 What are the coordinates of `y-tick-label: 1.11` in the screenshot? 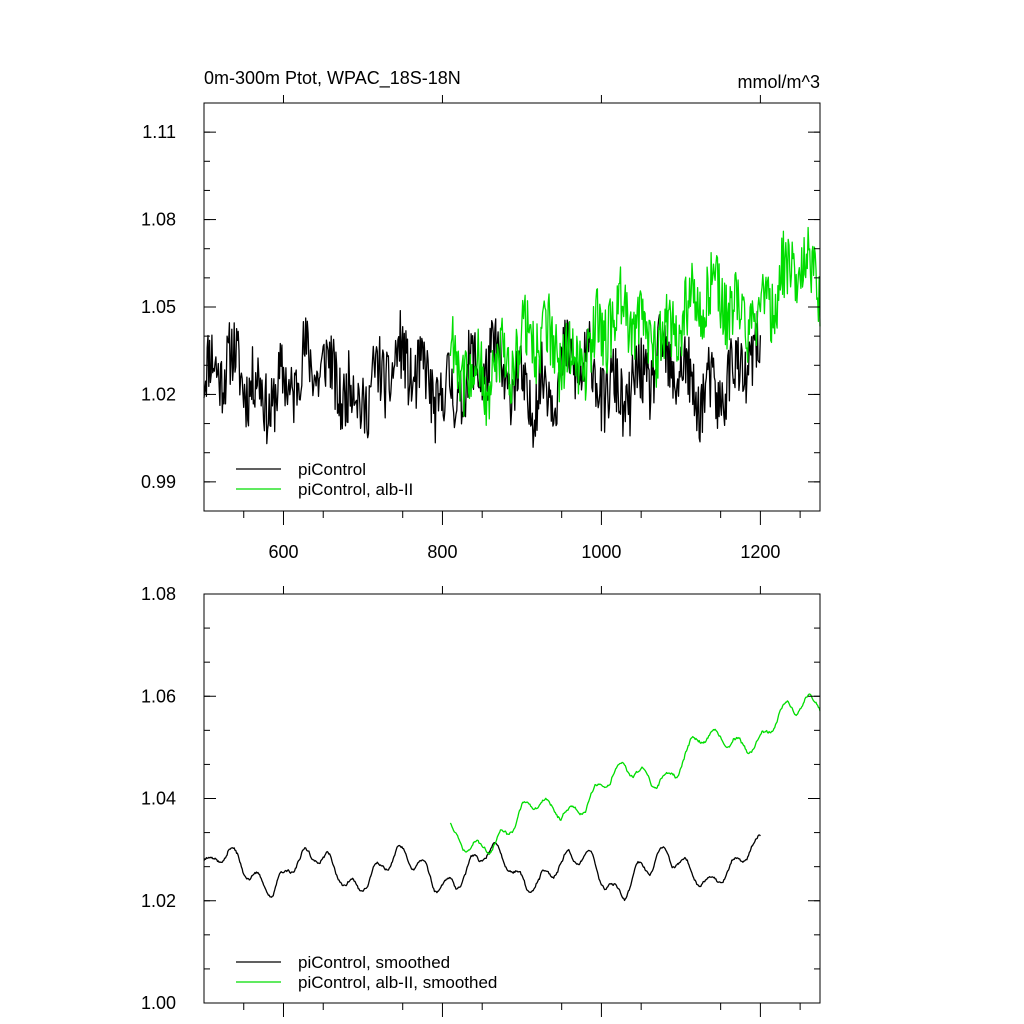 It's located at (159, 132).